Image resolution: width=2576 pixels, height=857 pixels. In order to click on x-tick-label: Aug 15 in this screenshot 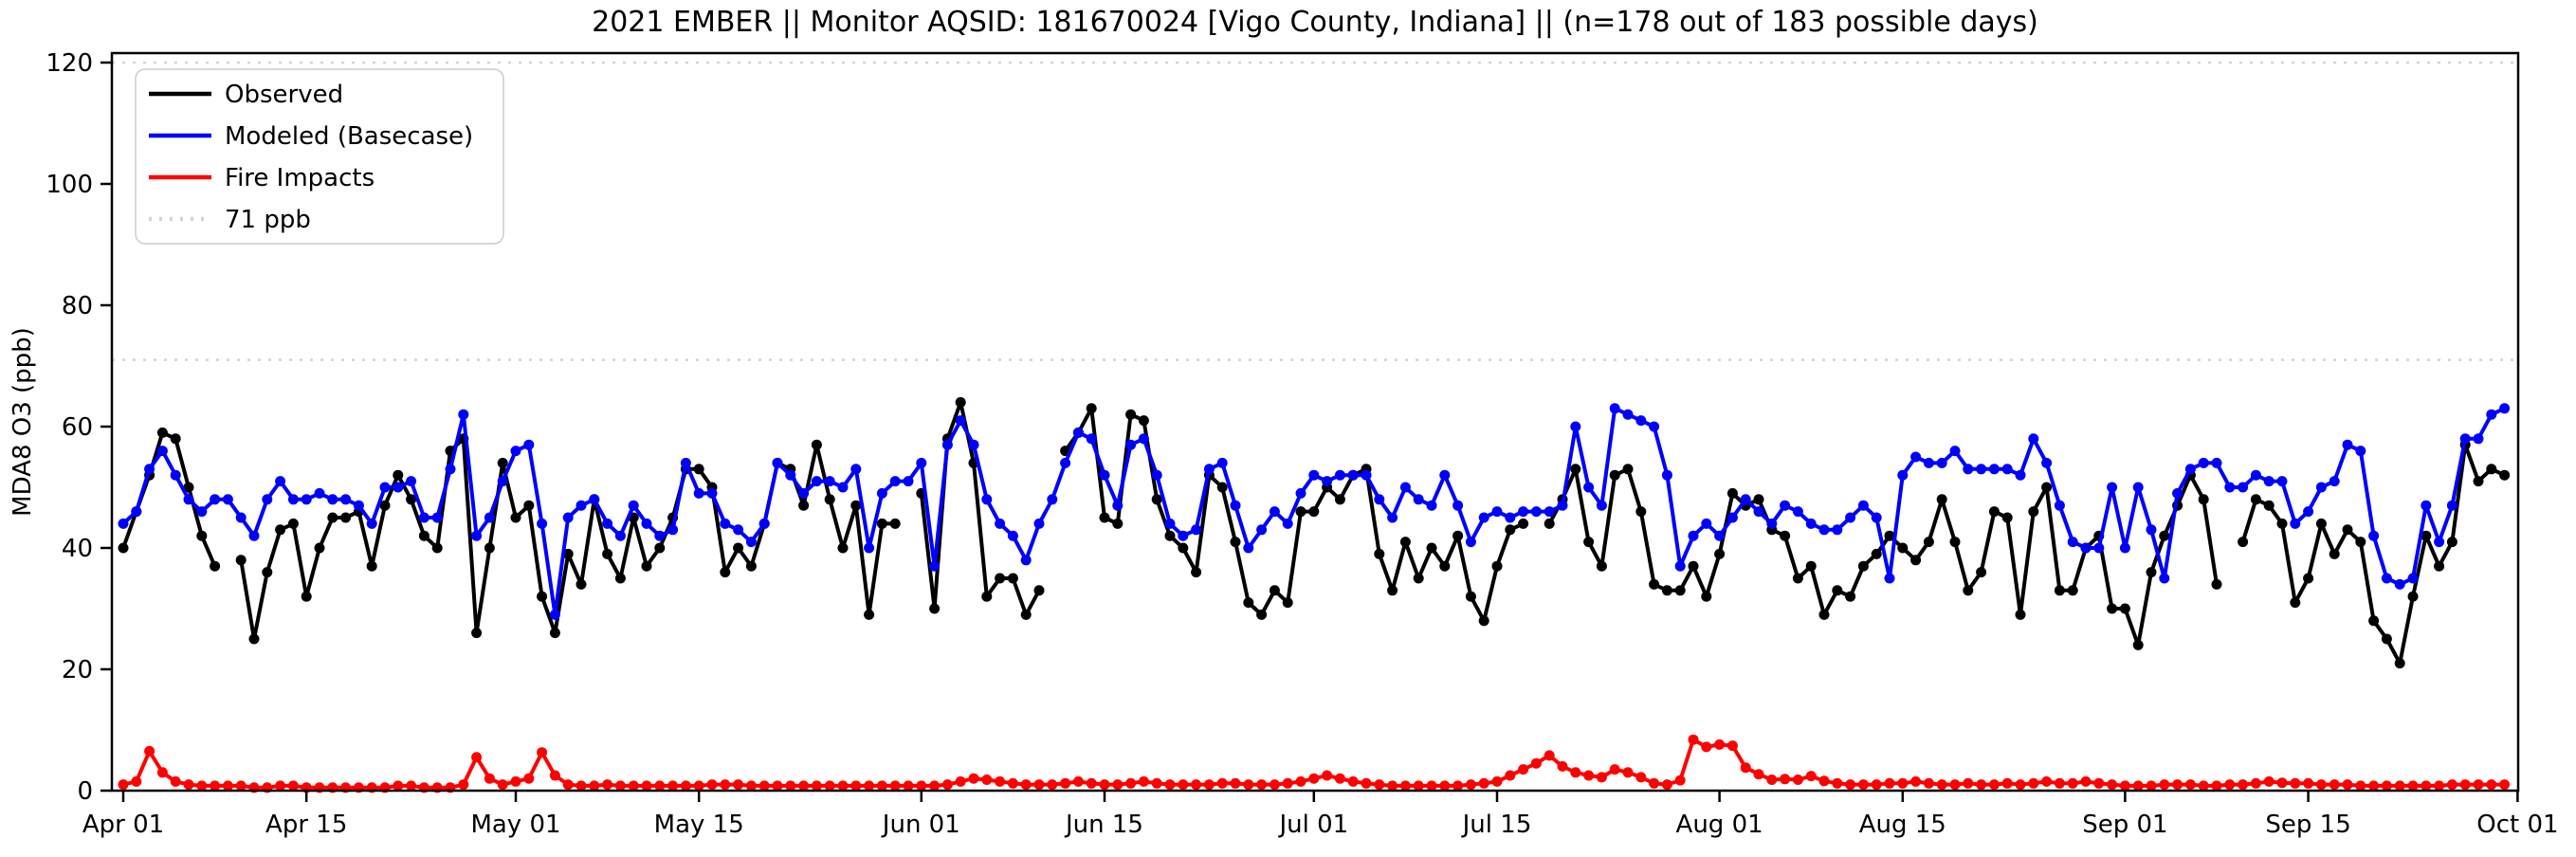, I will do `click(1902, 825)`.